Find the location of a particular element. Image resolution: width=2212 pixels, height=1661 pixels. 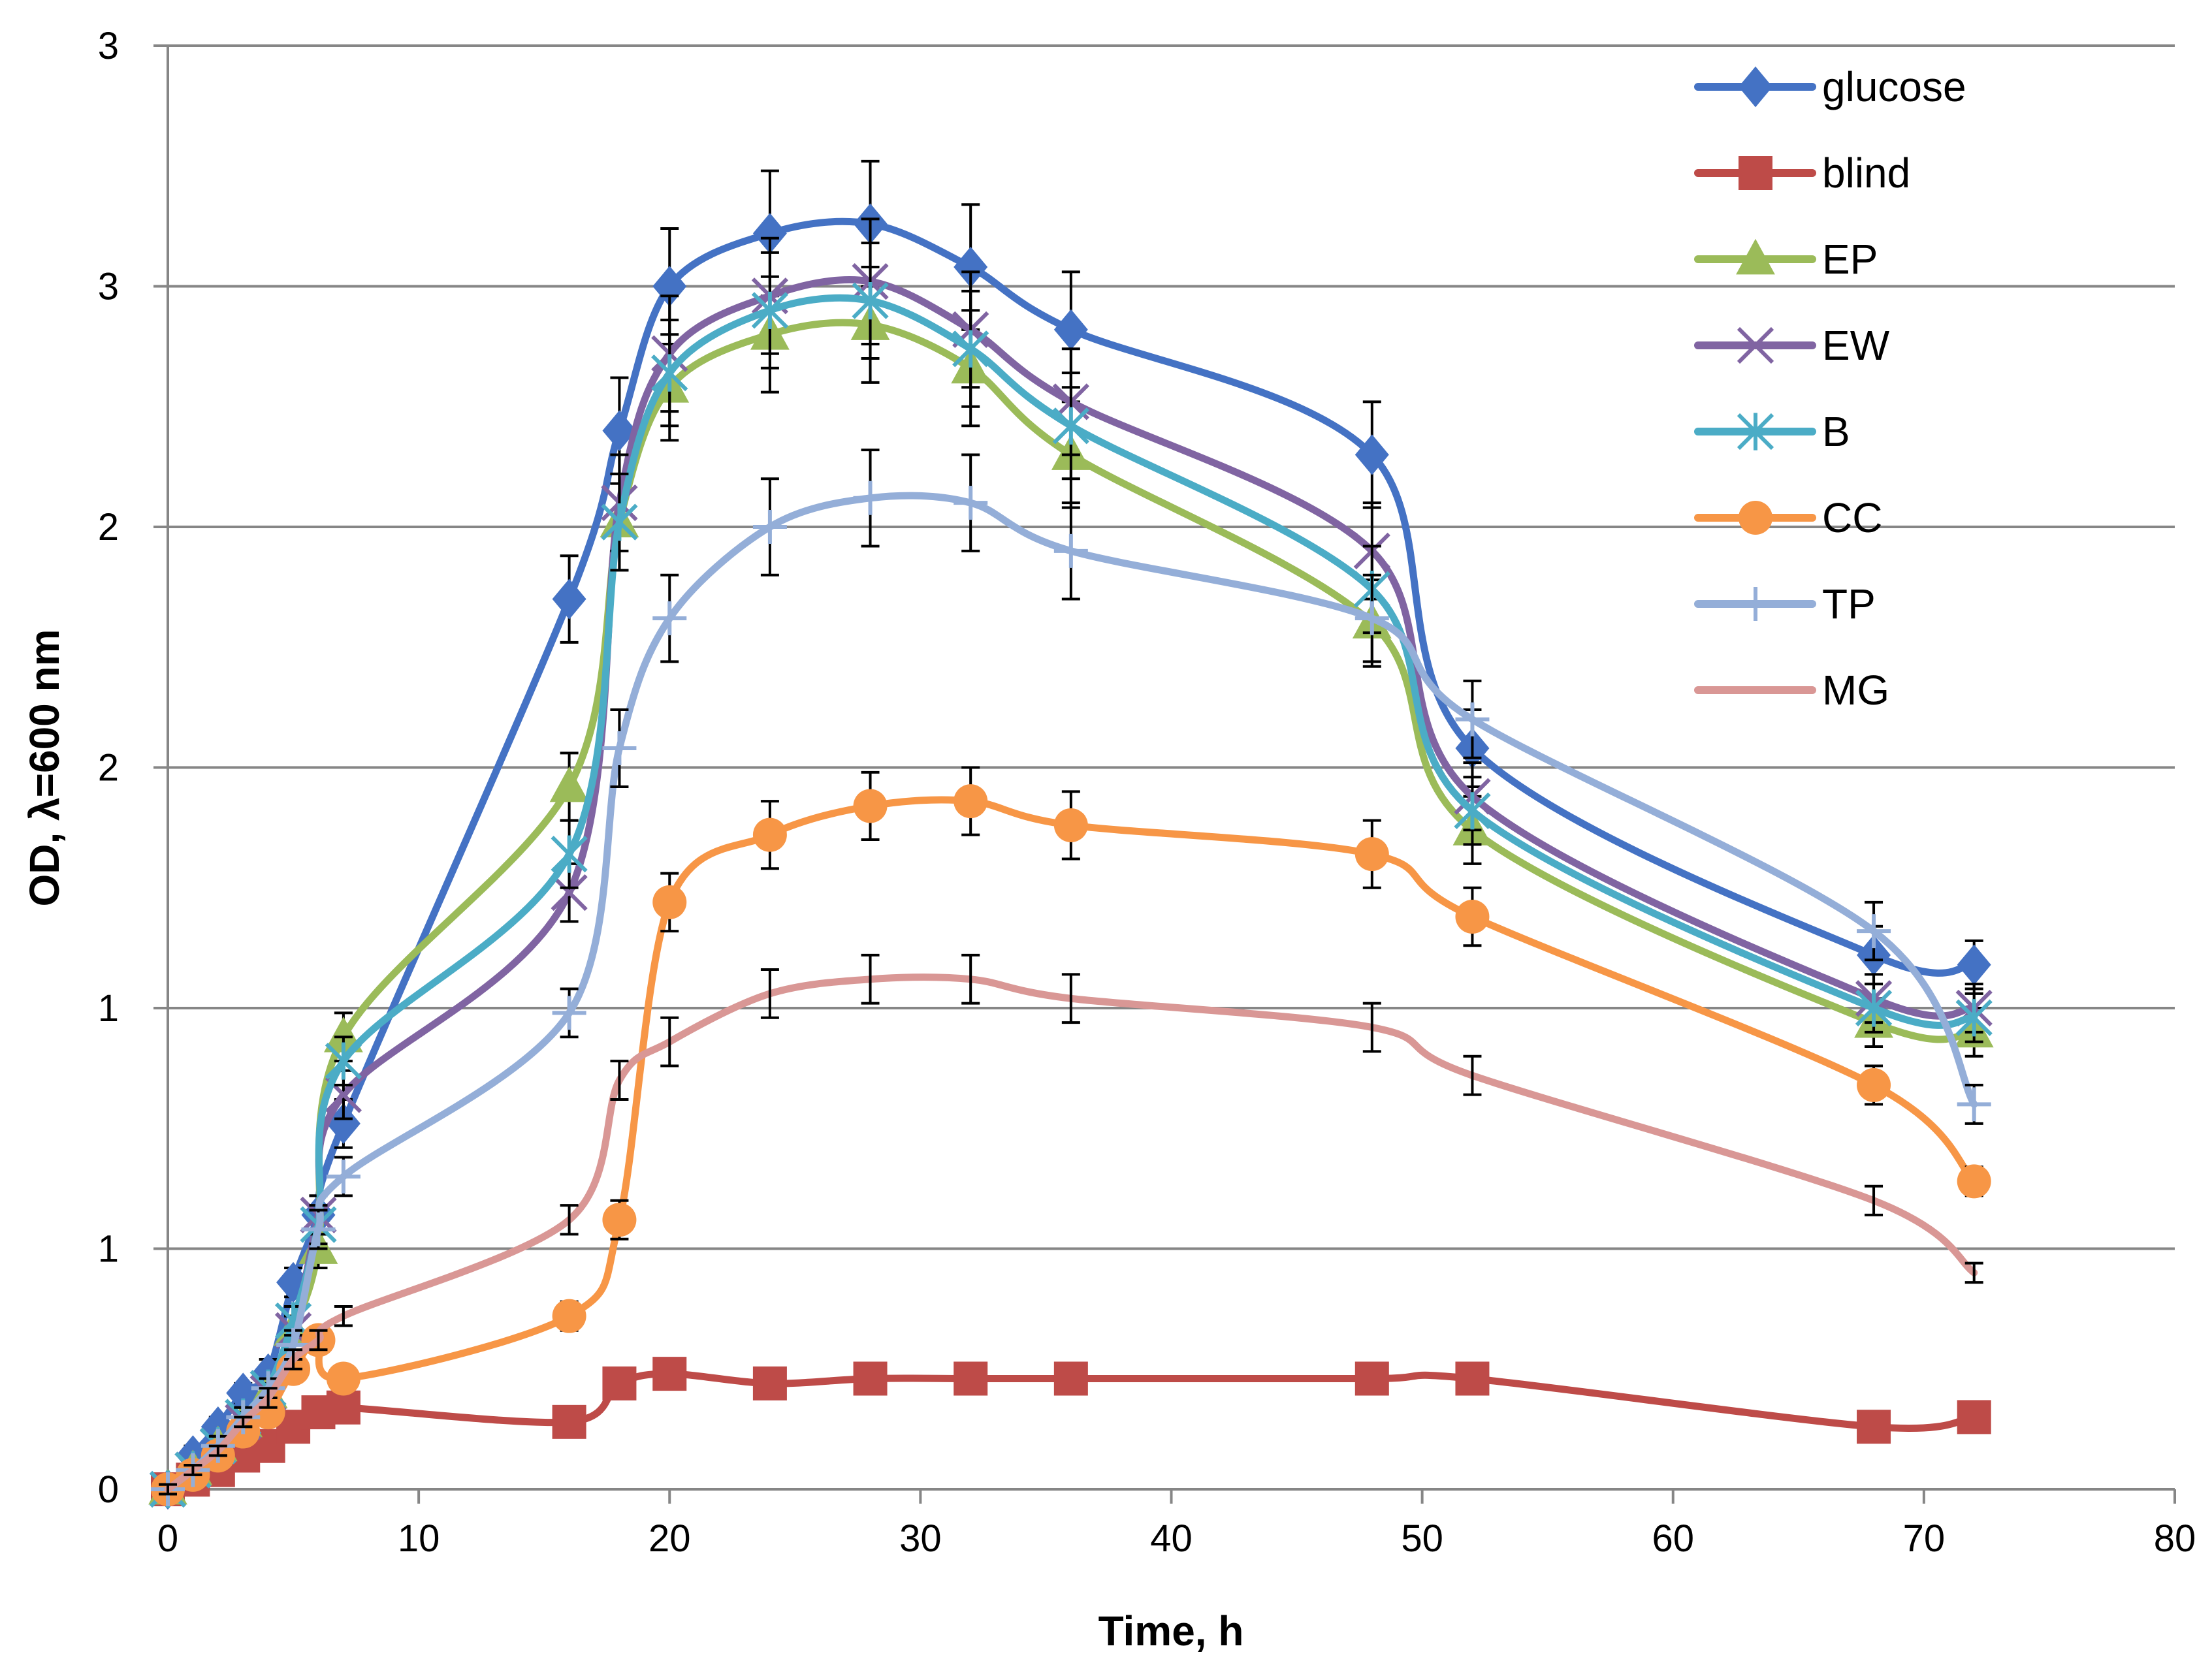

y-axis-title: OD, λ=600 nm is located at coordinates (44, 767).